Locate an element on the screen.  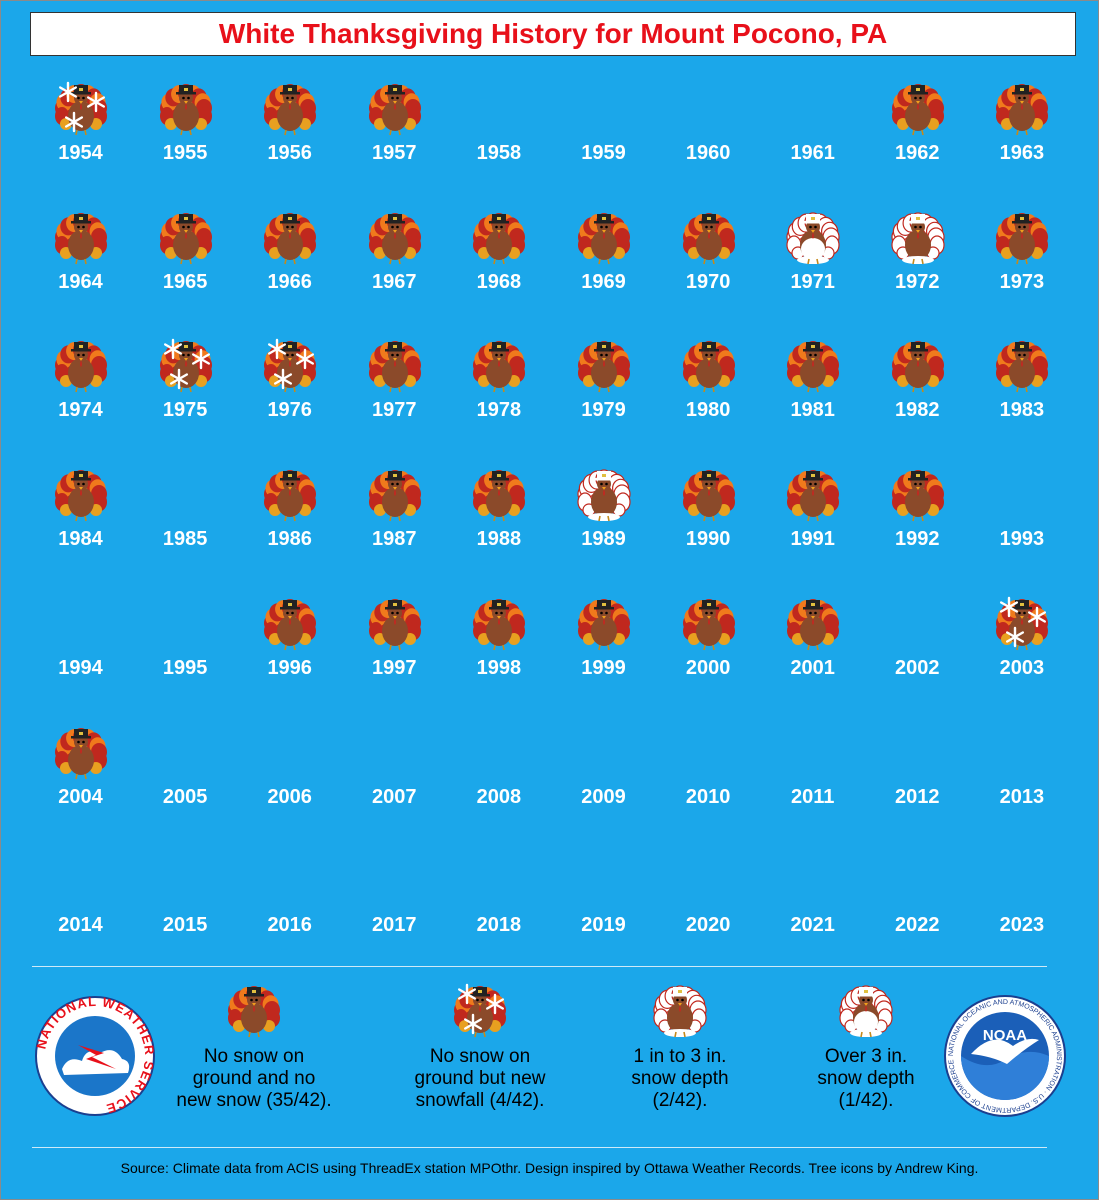
year-label: 2018 is located at coordinates (499, 925).